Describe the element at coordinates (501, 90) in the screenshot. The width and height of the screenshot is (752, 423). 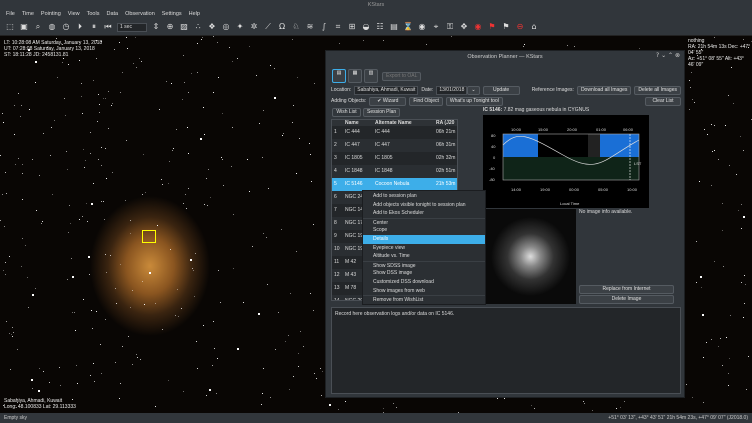
I see `update-button: Update` at that location.